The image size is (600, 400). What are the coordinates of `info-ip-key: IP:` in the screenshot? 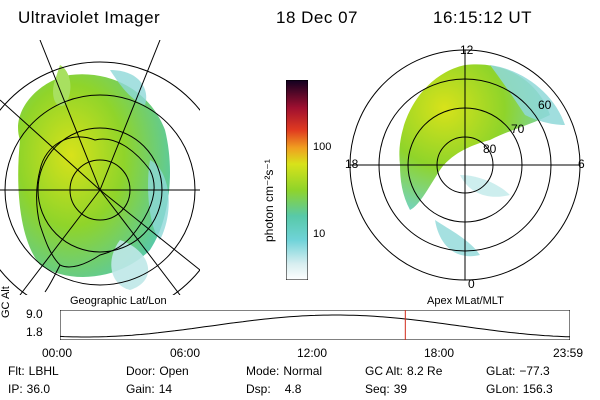 It's located at (15, 389).